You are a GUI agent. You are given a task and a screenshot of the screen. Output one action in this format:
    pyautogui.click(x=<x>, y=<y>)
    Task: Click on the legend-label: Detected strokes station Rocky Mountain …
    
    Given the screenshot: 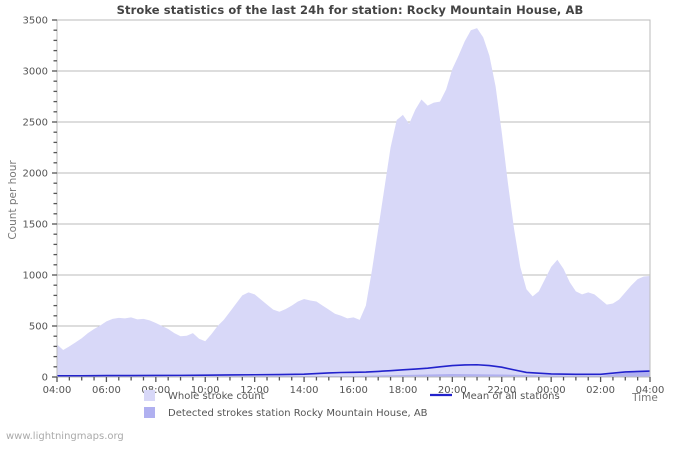 What is the action you would take?
    pyautogui.click(x=298, y=413)
    